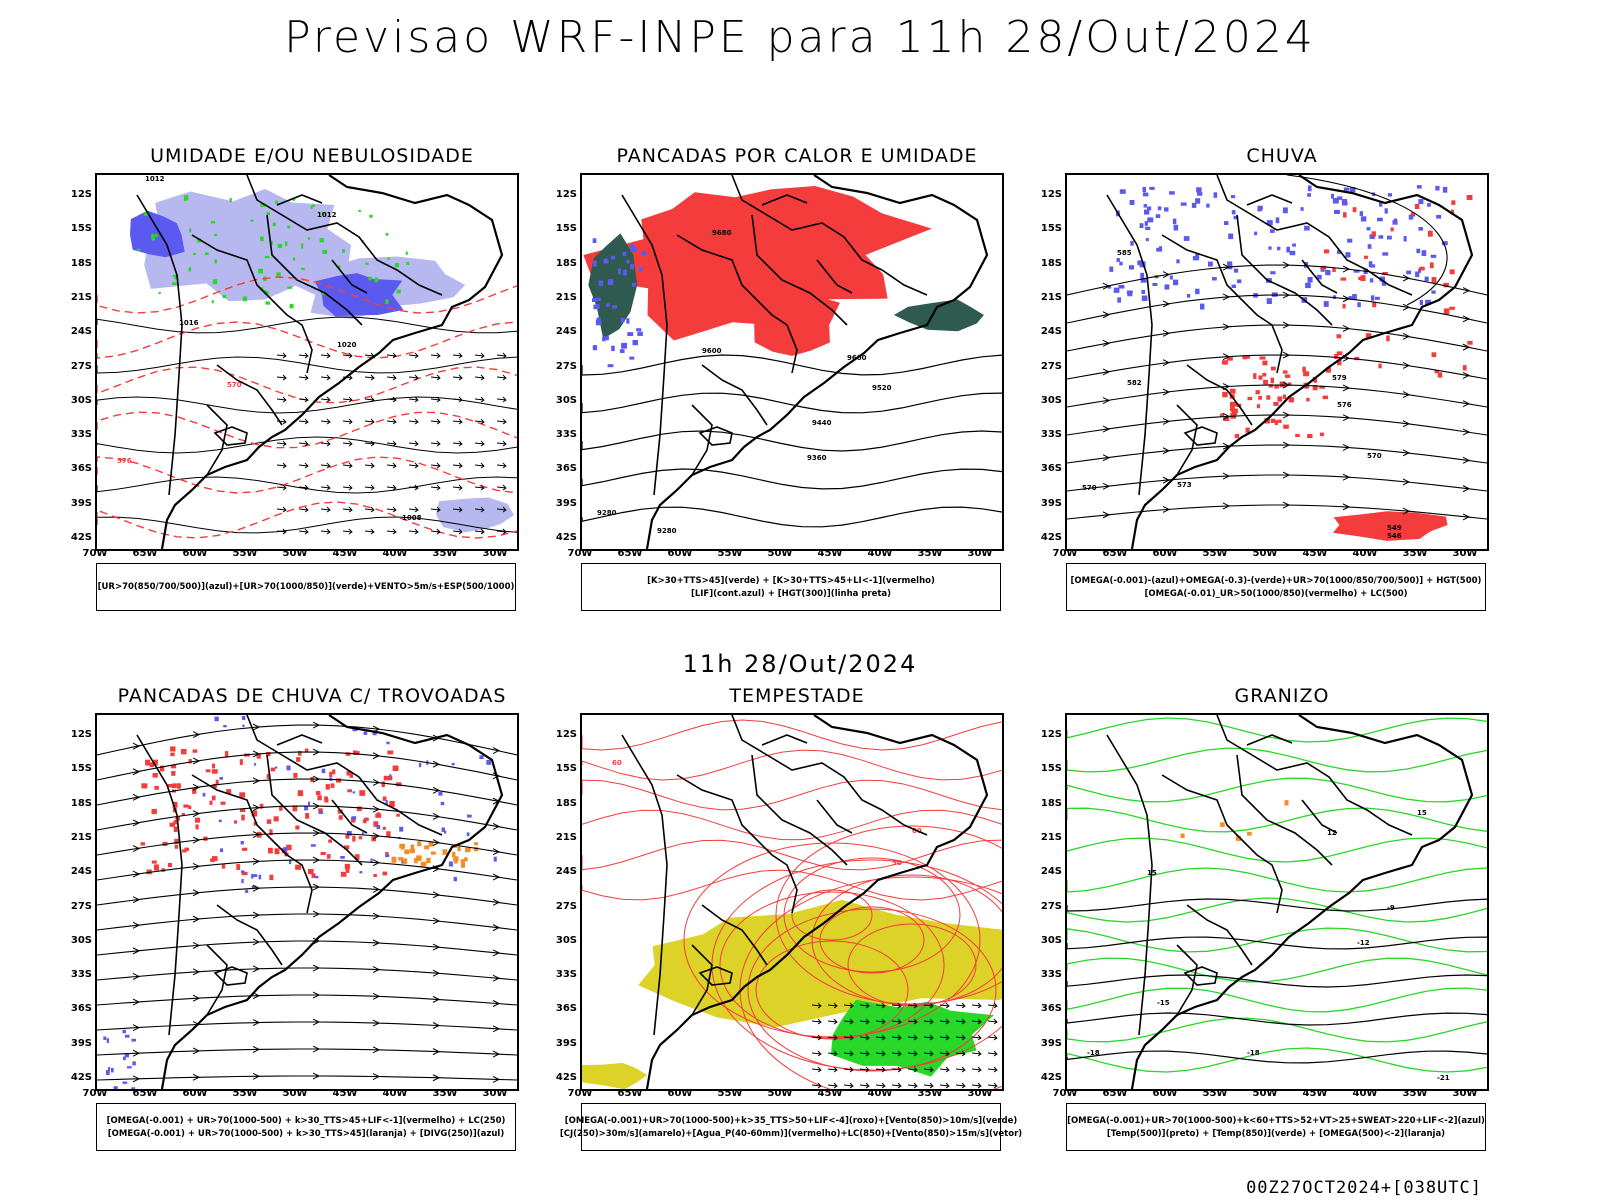  I want to click on jet-area, so click(614, 1075).